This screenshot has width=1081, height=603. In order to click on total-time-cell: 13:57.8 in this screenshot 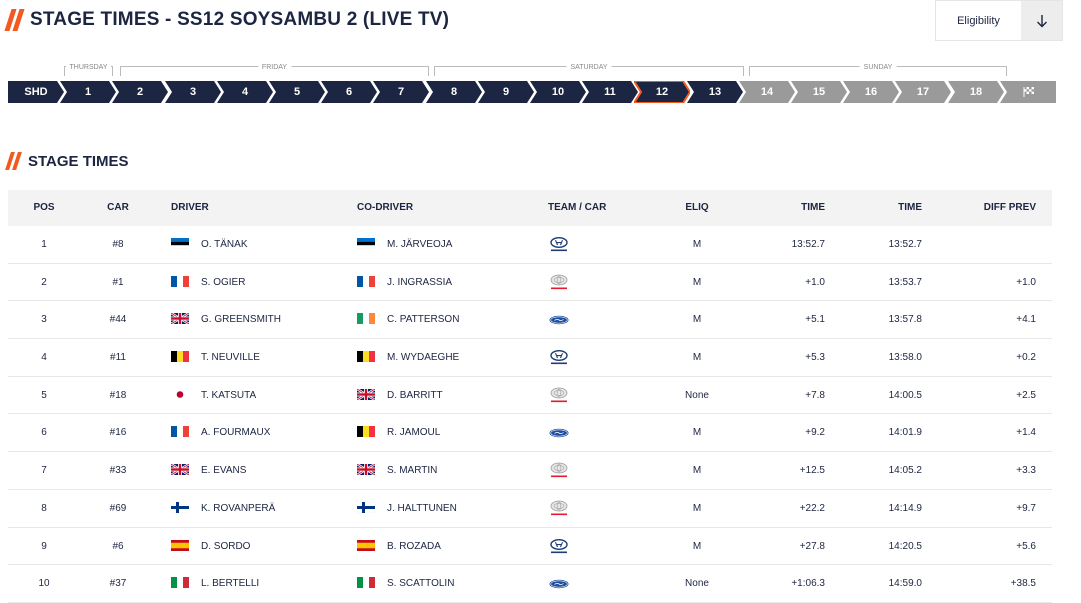, I will do `click(905, 320)`.